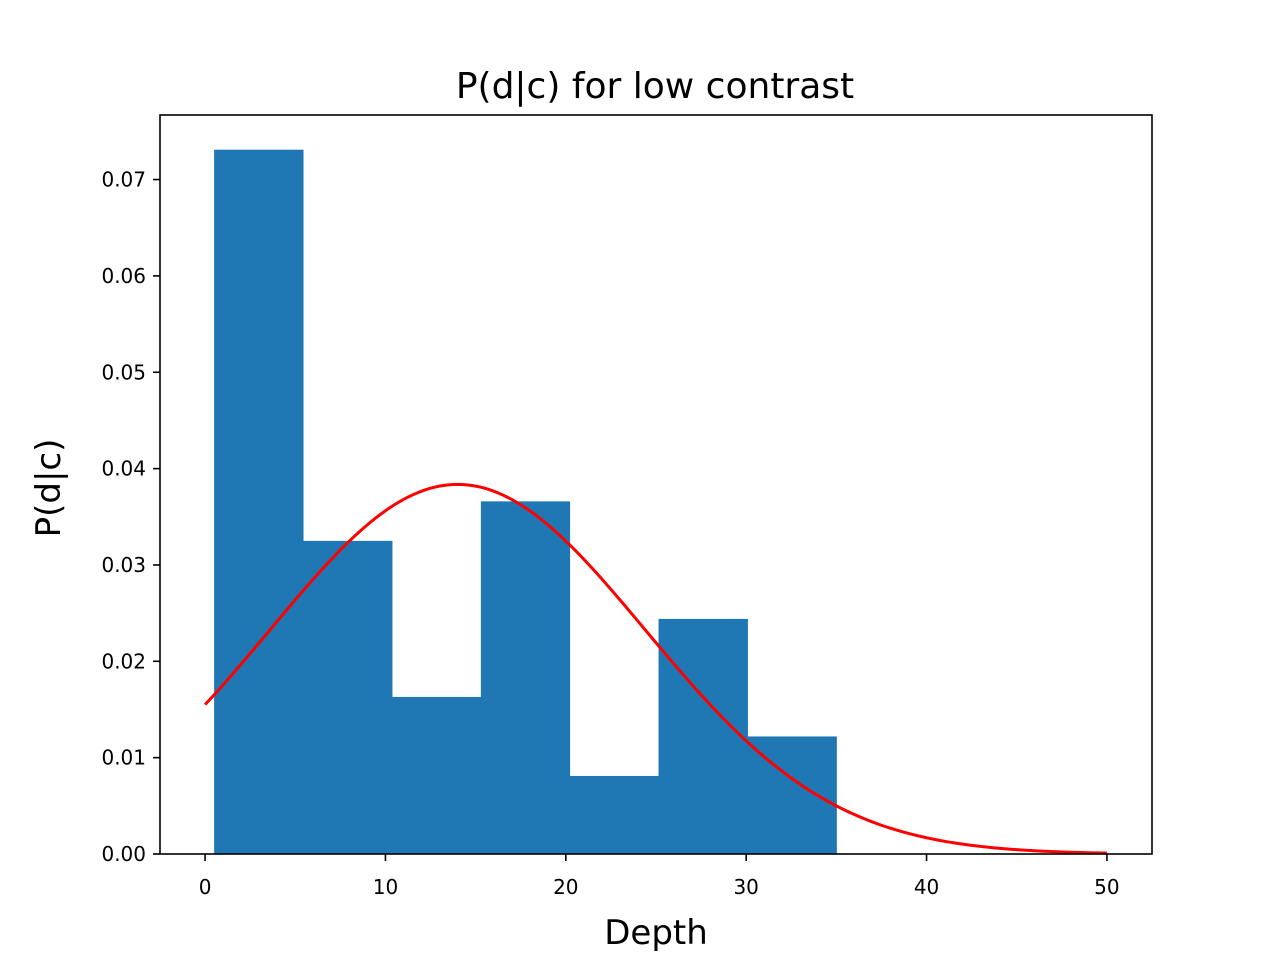  What do you see at coordinates (123, 372) in the screenshot?
I see `y-tick-label: 0.05` at bounding box center [123, 372].